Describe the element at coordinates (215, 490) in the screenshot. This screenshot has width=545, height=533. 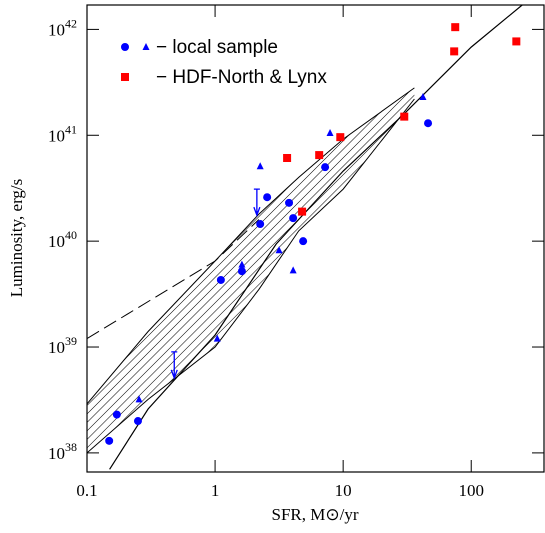
I see `x-tick-label: 1` at that location.